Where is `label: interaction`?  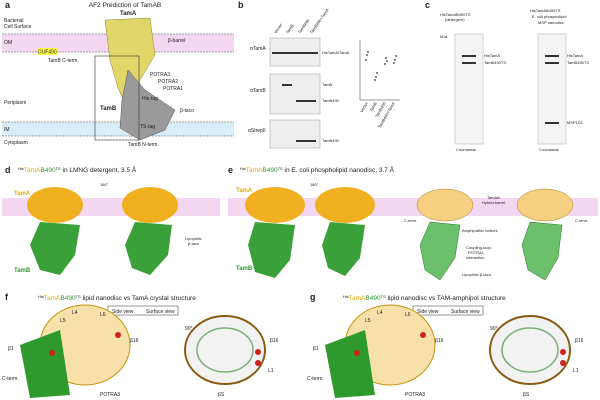
label: interaction is located at coordinates (475, 257).